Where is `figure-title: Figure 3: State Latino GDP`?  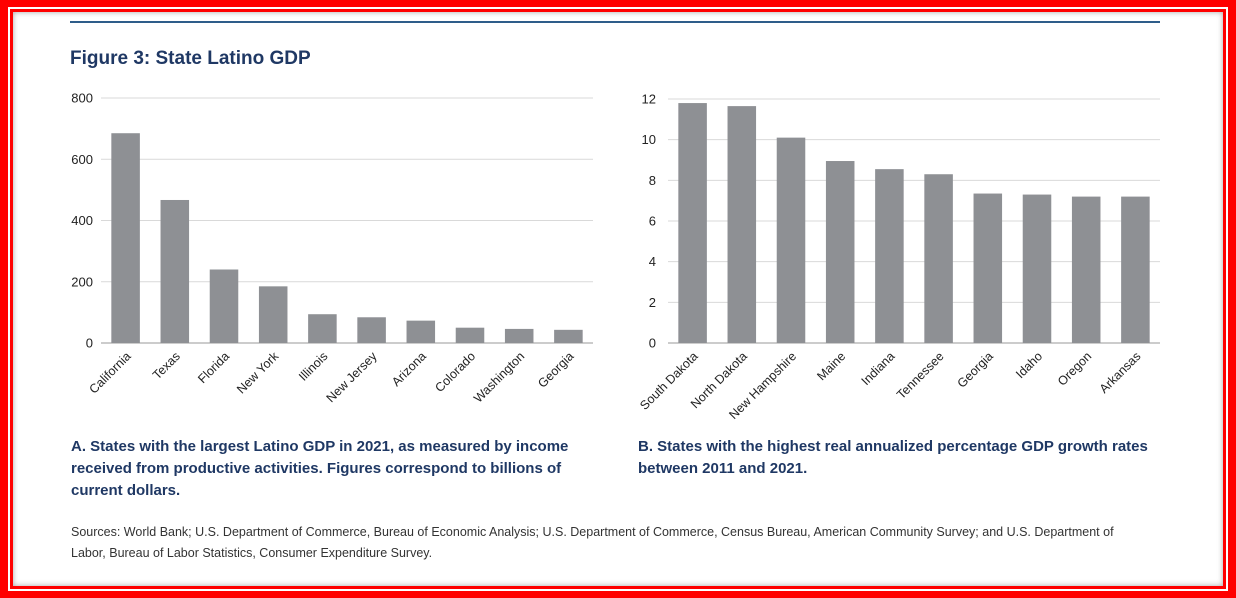
figure-title: Figure 3: State Latino GDP is located at coordinates (190, 58).